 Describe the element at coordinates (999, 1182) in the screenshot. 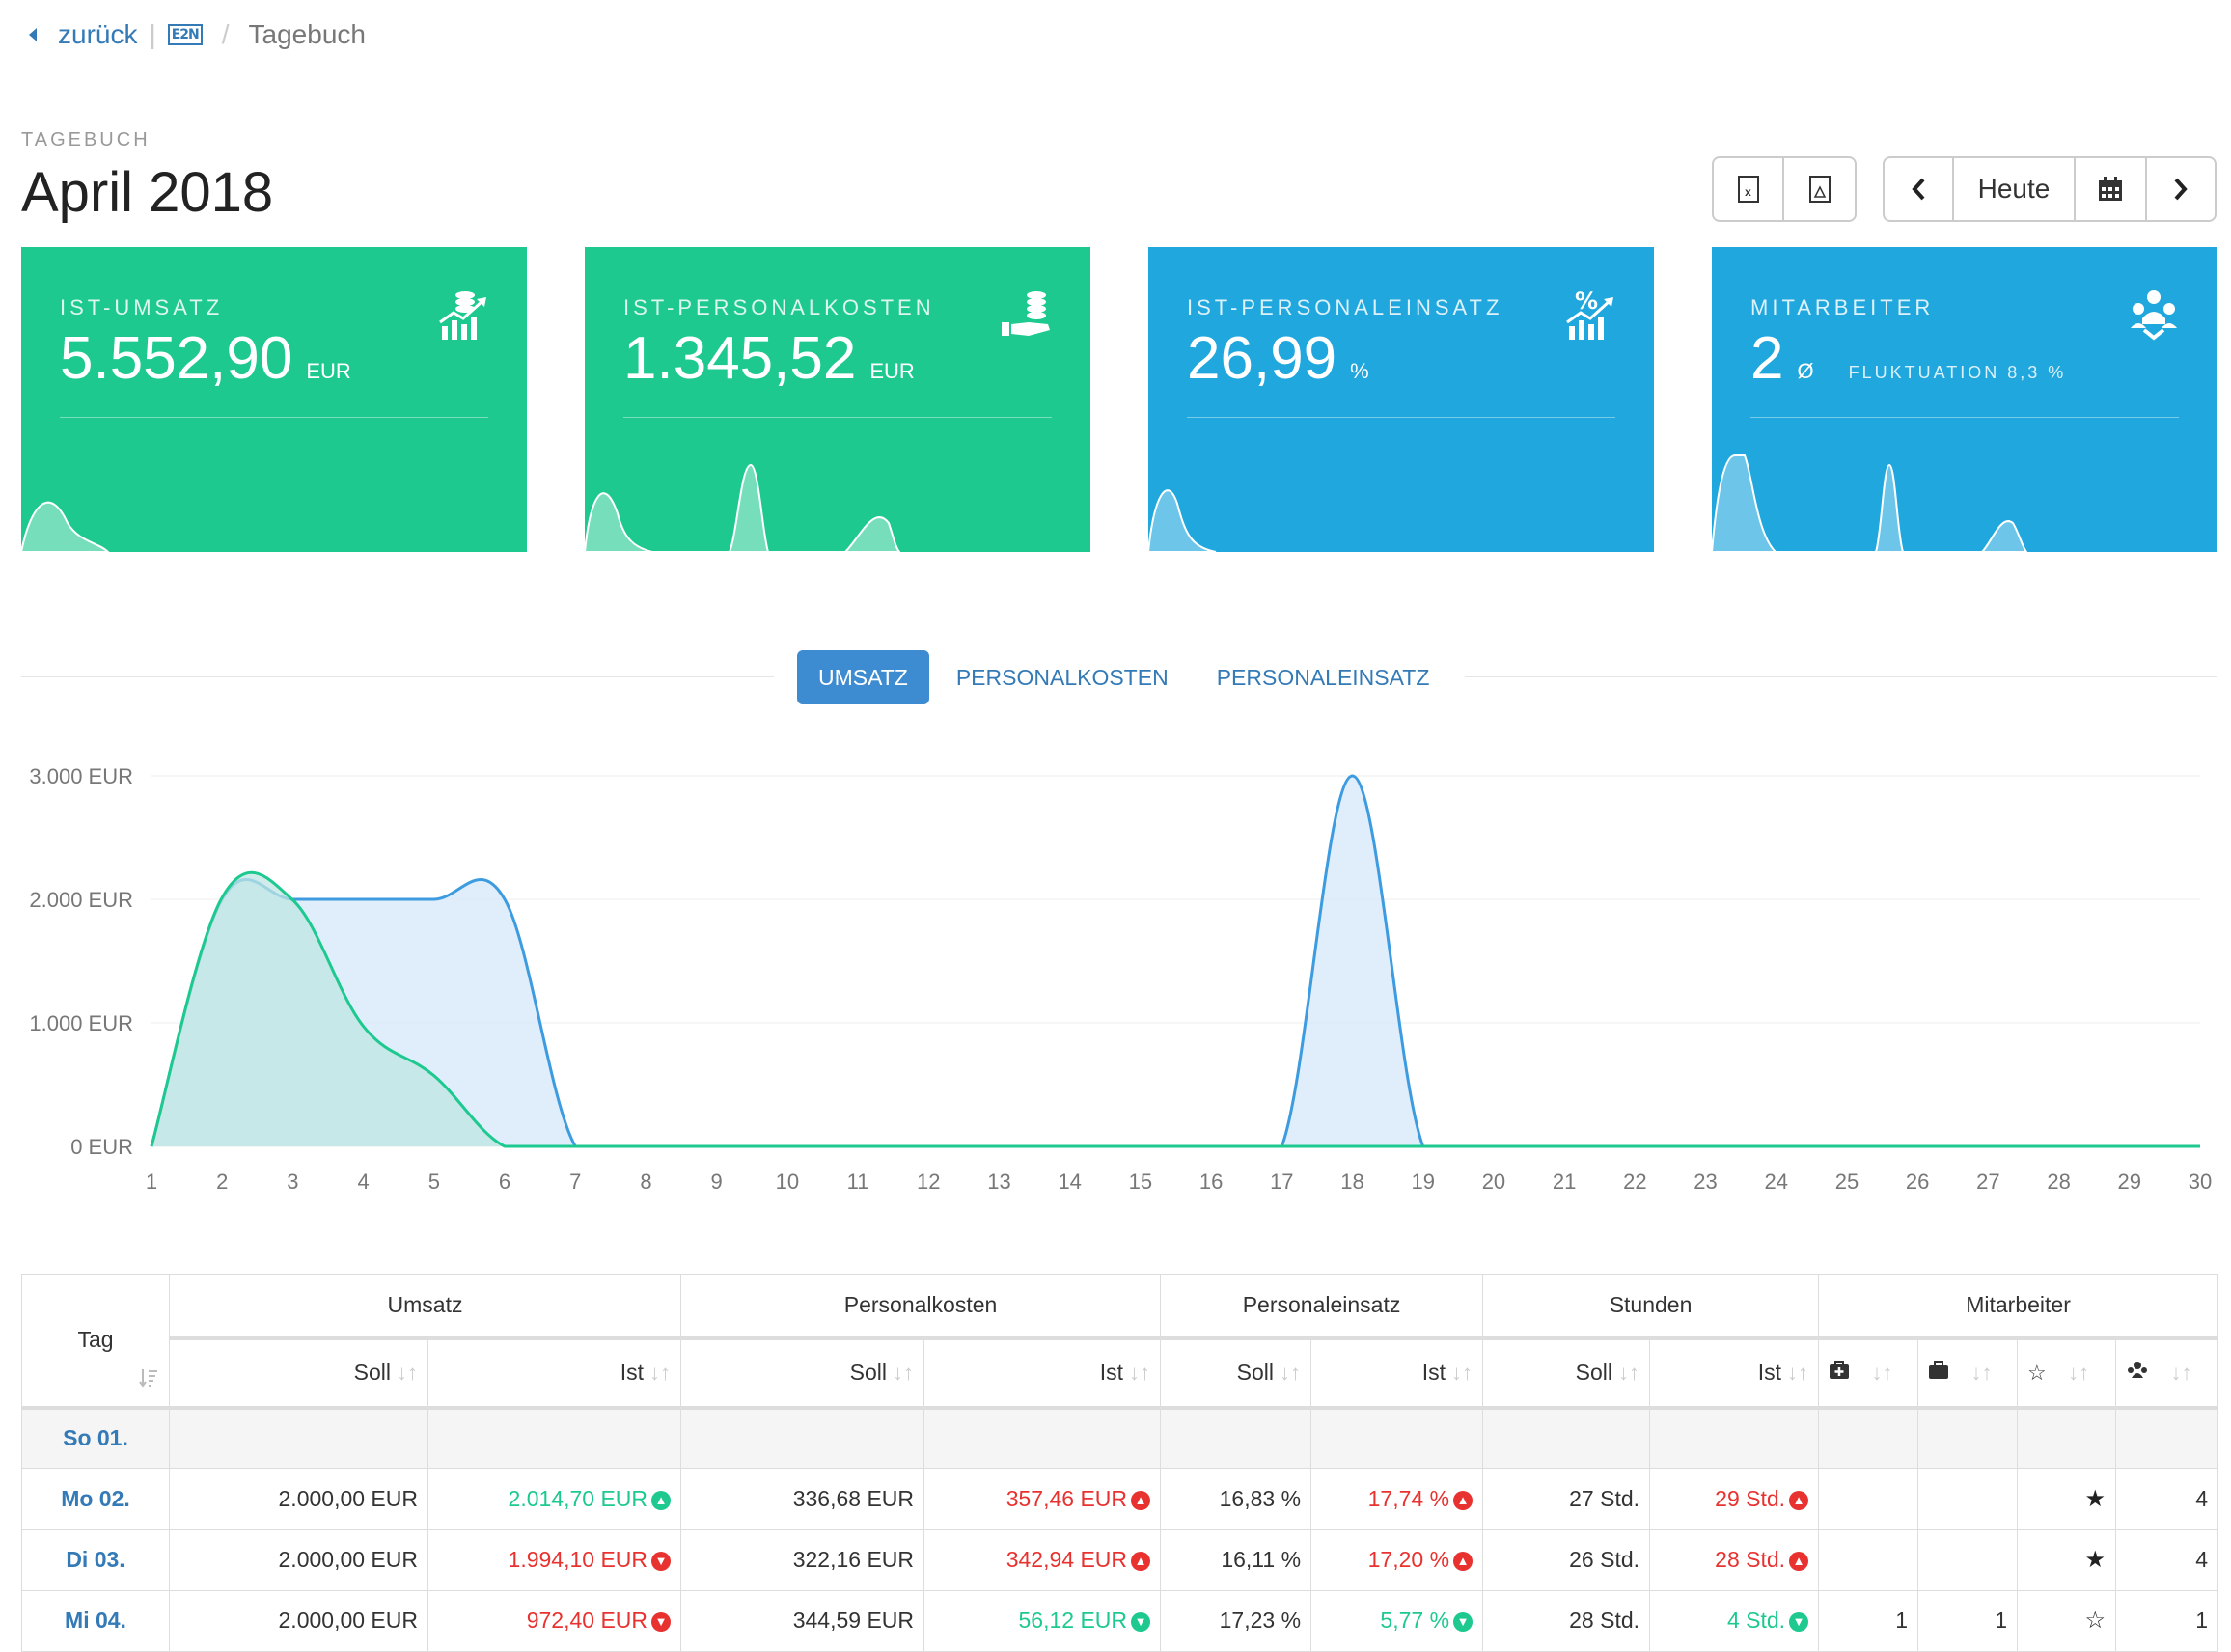

I see `x-tick-label: 13` at that location.